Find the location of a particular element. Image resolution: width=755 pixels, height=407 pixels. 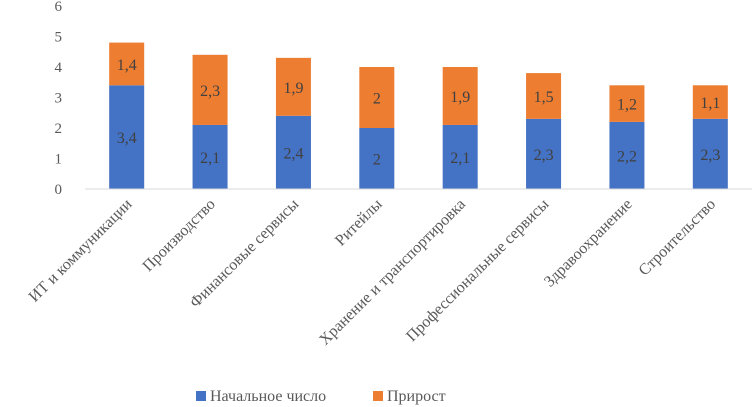

category-label: Строительство is located at coordinates (678, 238).